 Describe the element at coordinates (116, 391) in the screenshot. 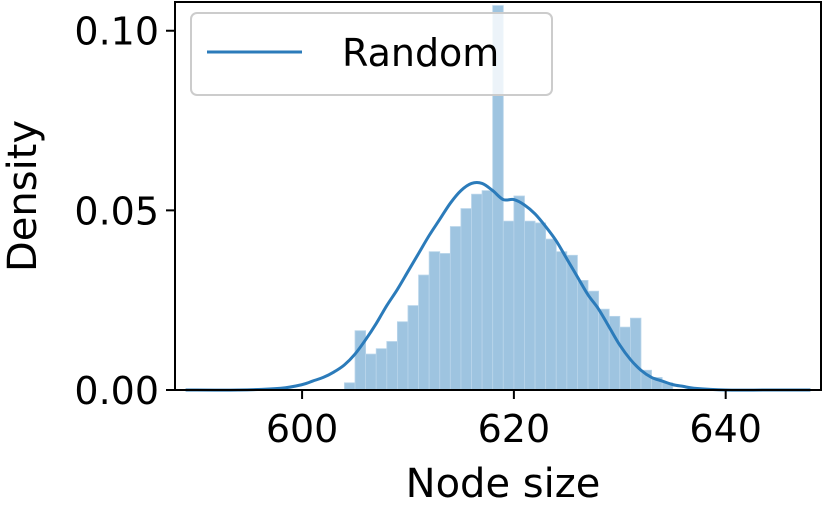

I see `y-tick-label: 0.00` at that location.